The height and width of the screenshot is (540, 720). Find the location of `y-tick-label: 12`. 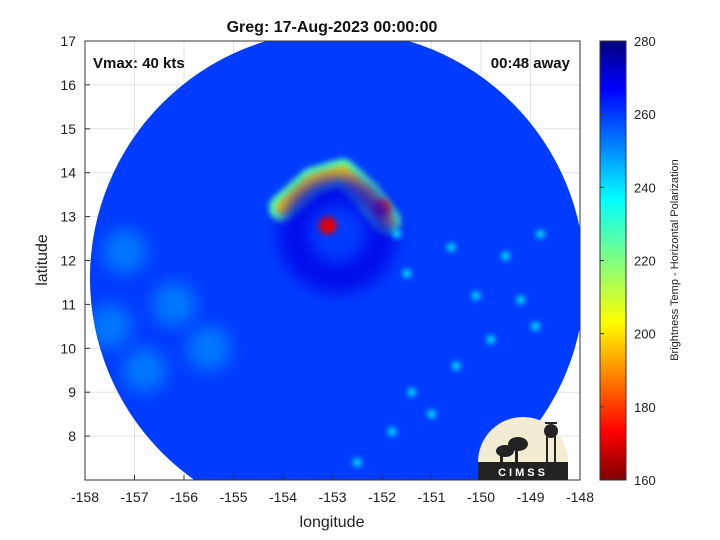

y-tick-label: 12 is located at coordinates (68, 261).